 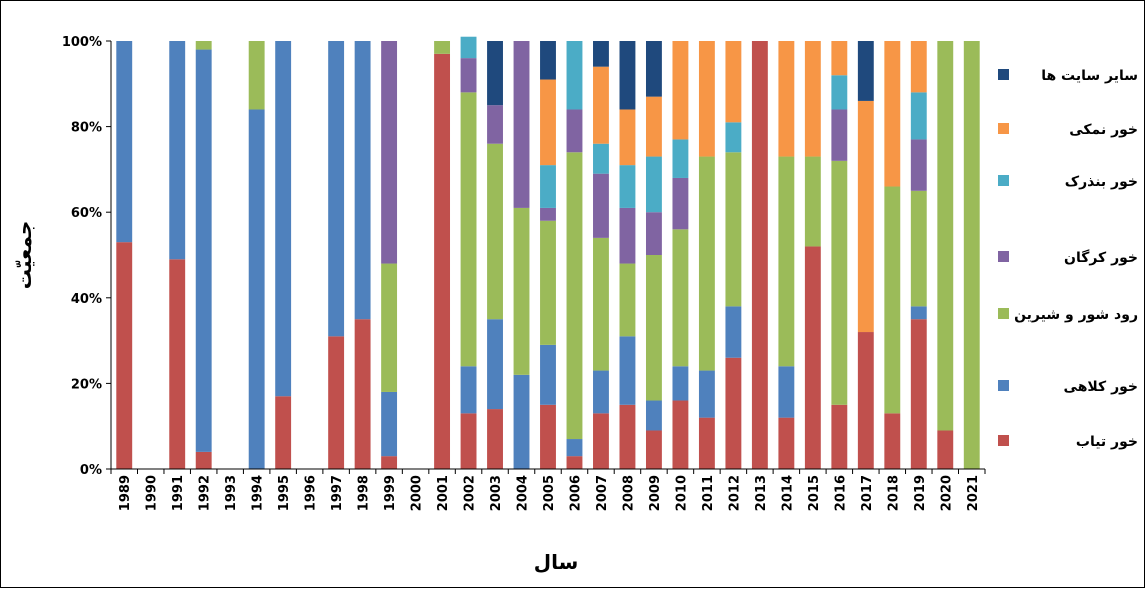 What do you see at coordinates (86, 128) in the screenshot?
I see `y-tick-label: 80%` at bounding box center [86, 128].